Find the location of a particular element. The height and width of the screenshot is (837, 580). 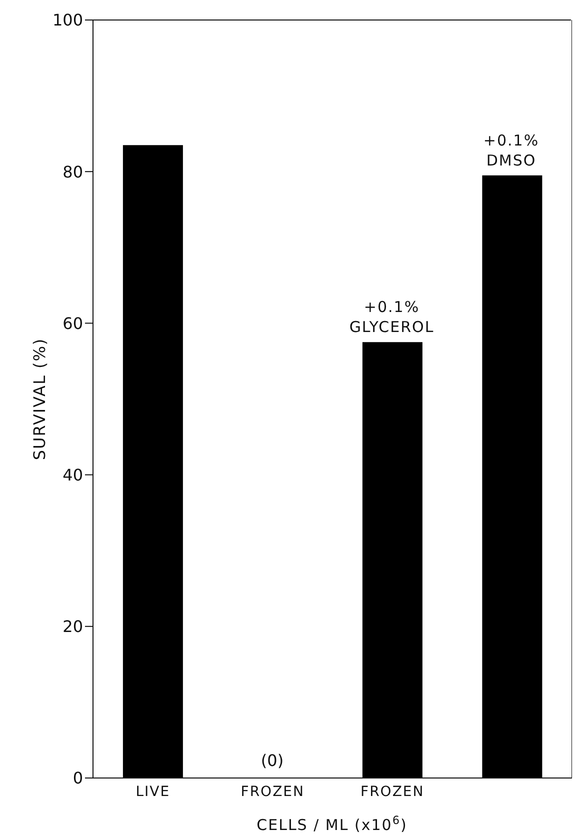

data-label: (0) is located at coordinates (272, 760).